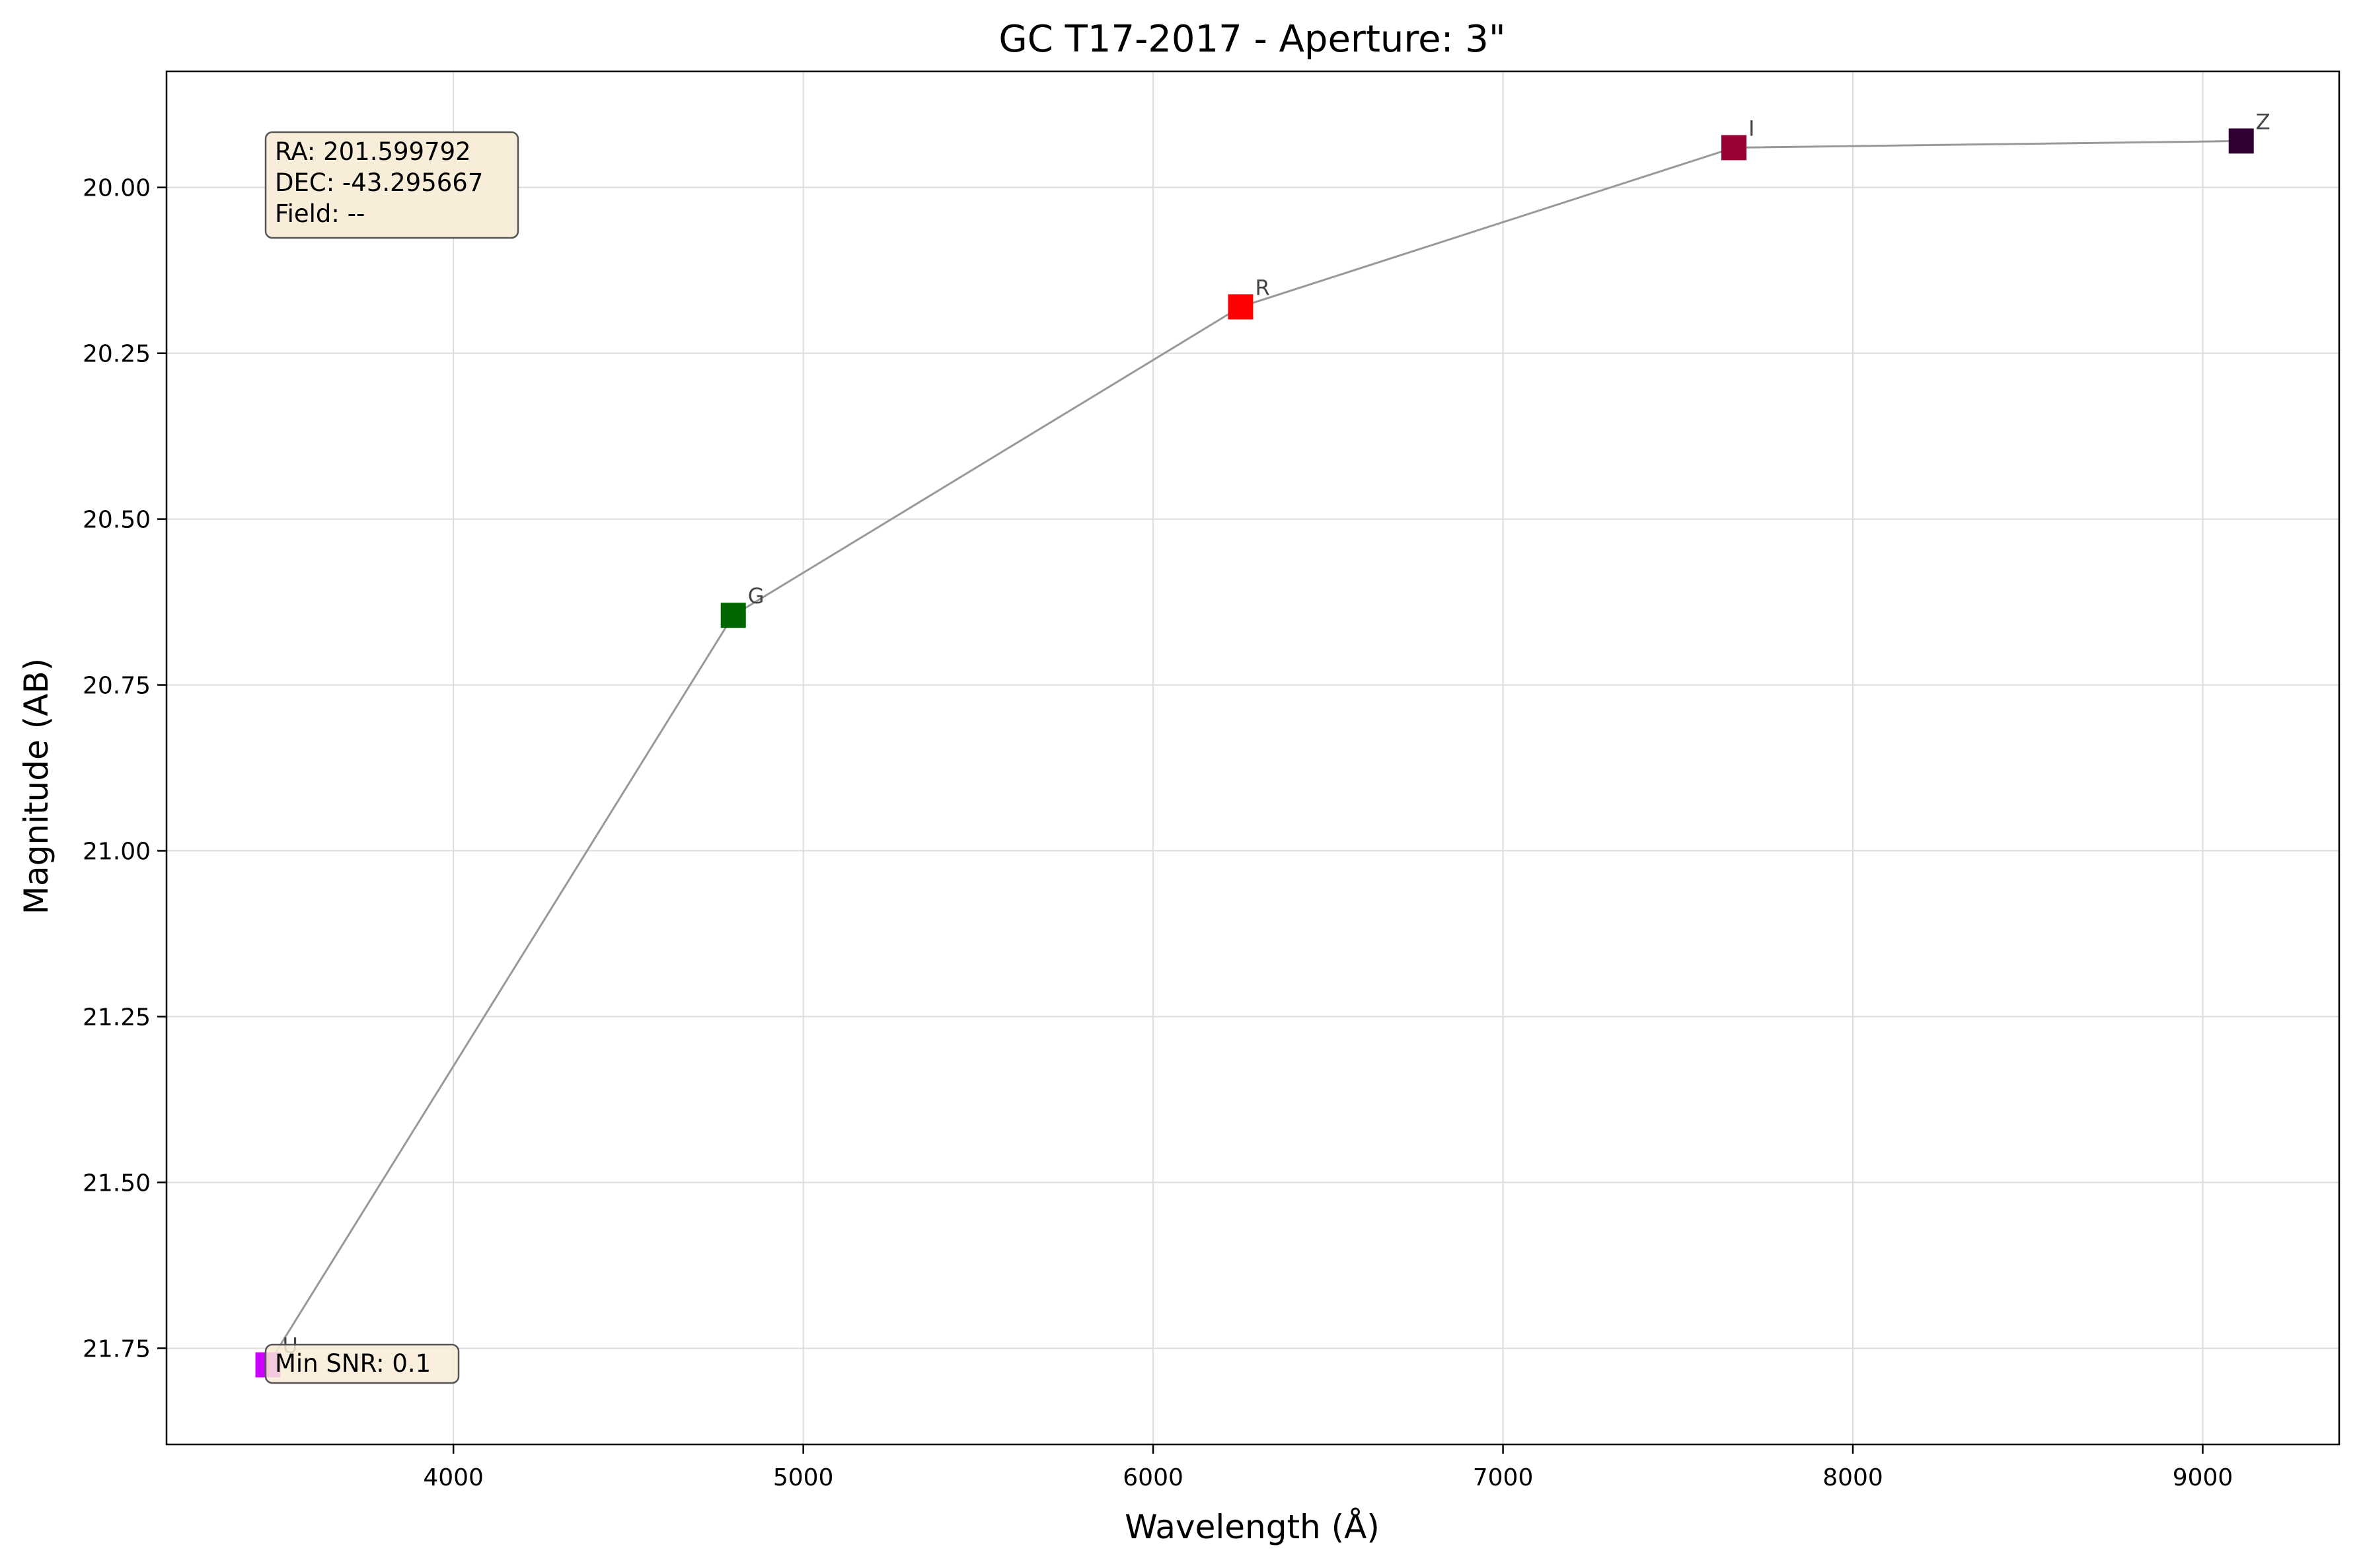 The height and width of the screenshot is (1568, 2359). Describe the element at coordinates (756, 596) in the screenshot. I see `band-label-g: G` at that location.